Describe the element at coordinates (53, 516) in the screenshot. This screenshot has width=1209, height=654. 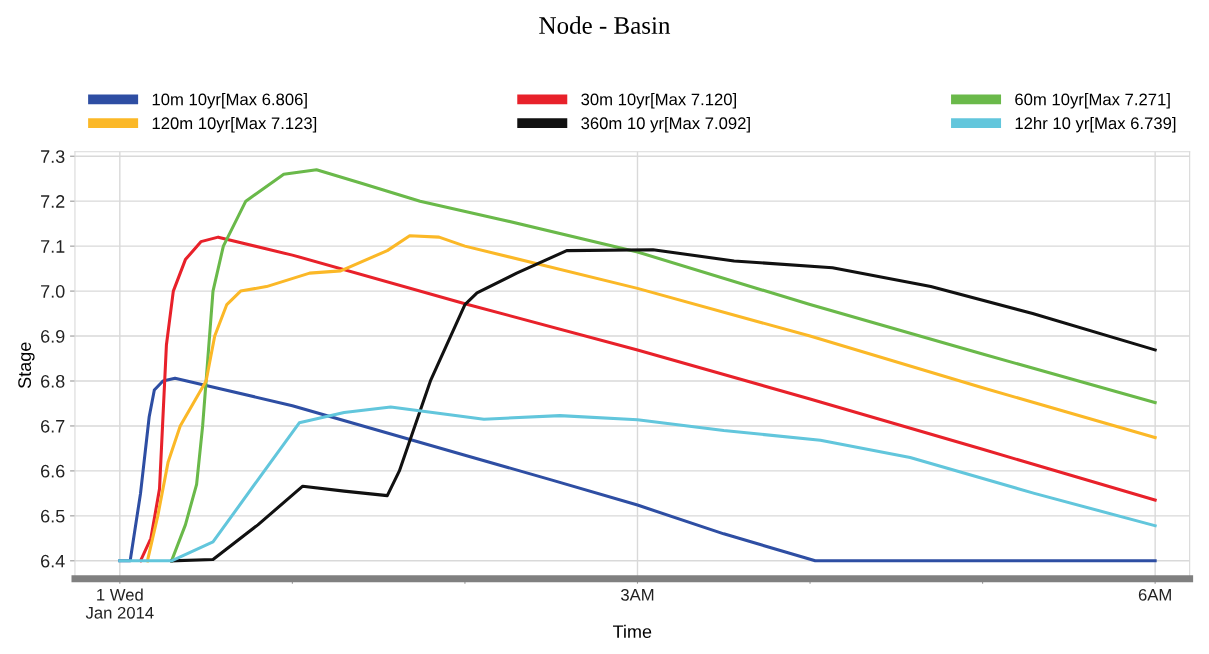
I see `y-tick-label: 6.5` at that location.